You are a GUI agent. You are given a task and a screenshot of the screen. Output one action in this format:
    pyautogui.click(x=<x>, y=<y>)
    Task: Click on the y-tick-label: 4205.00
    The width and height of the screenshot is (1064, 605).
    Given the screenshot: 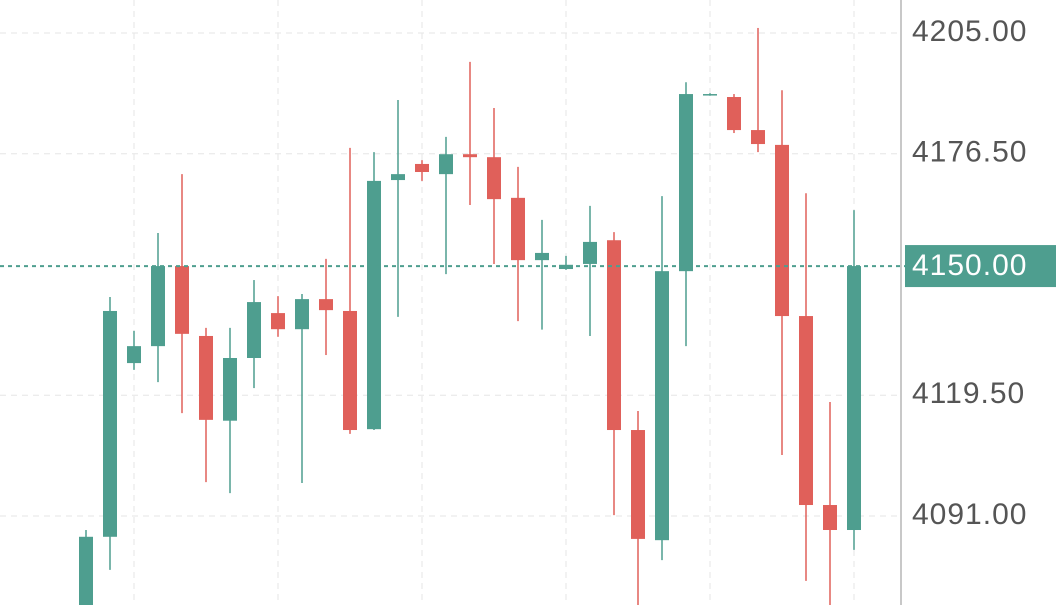 What is the action you would take?
    pyautogui.click(x=969, y=31)
    